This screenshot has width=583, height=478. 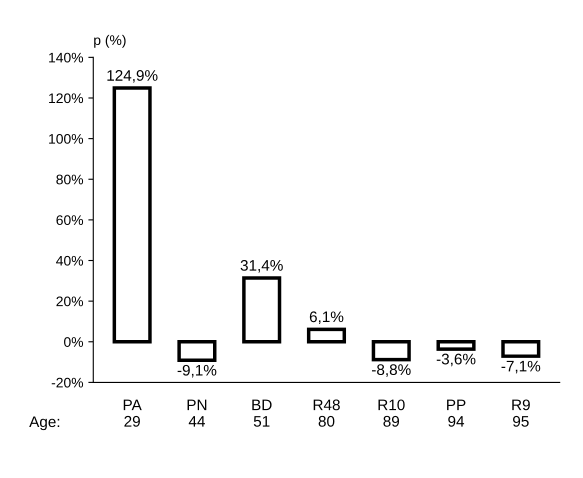 What do you see at coordinates (327, 317) in the screenshot?
I see `data-label: 6,1%` at bounding box center [327, 317].